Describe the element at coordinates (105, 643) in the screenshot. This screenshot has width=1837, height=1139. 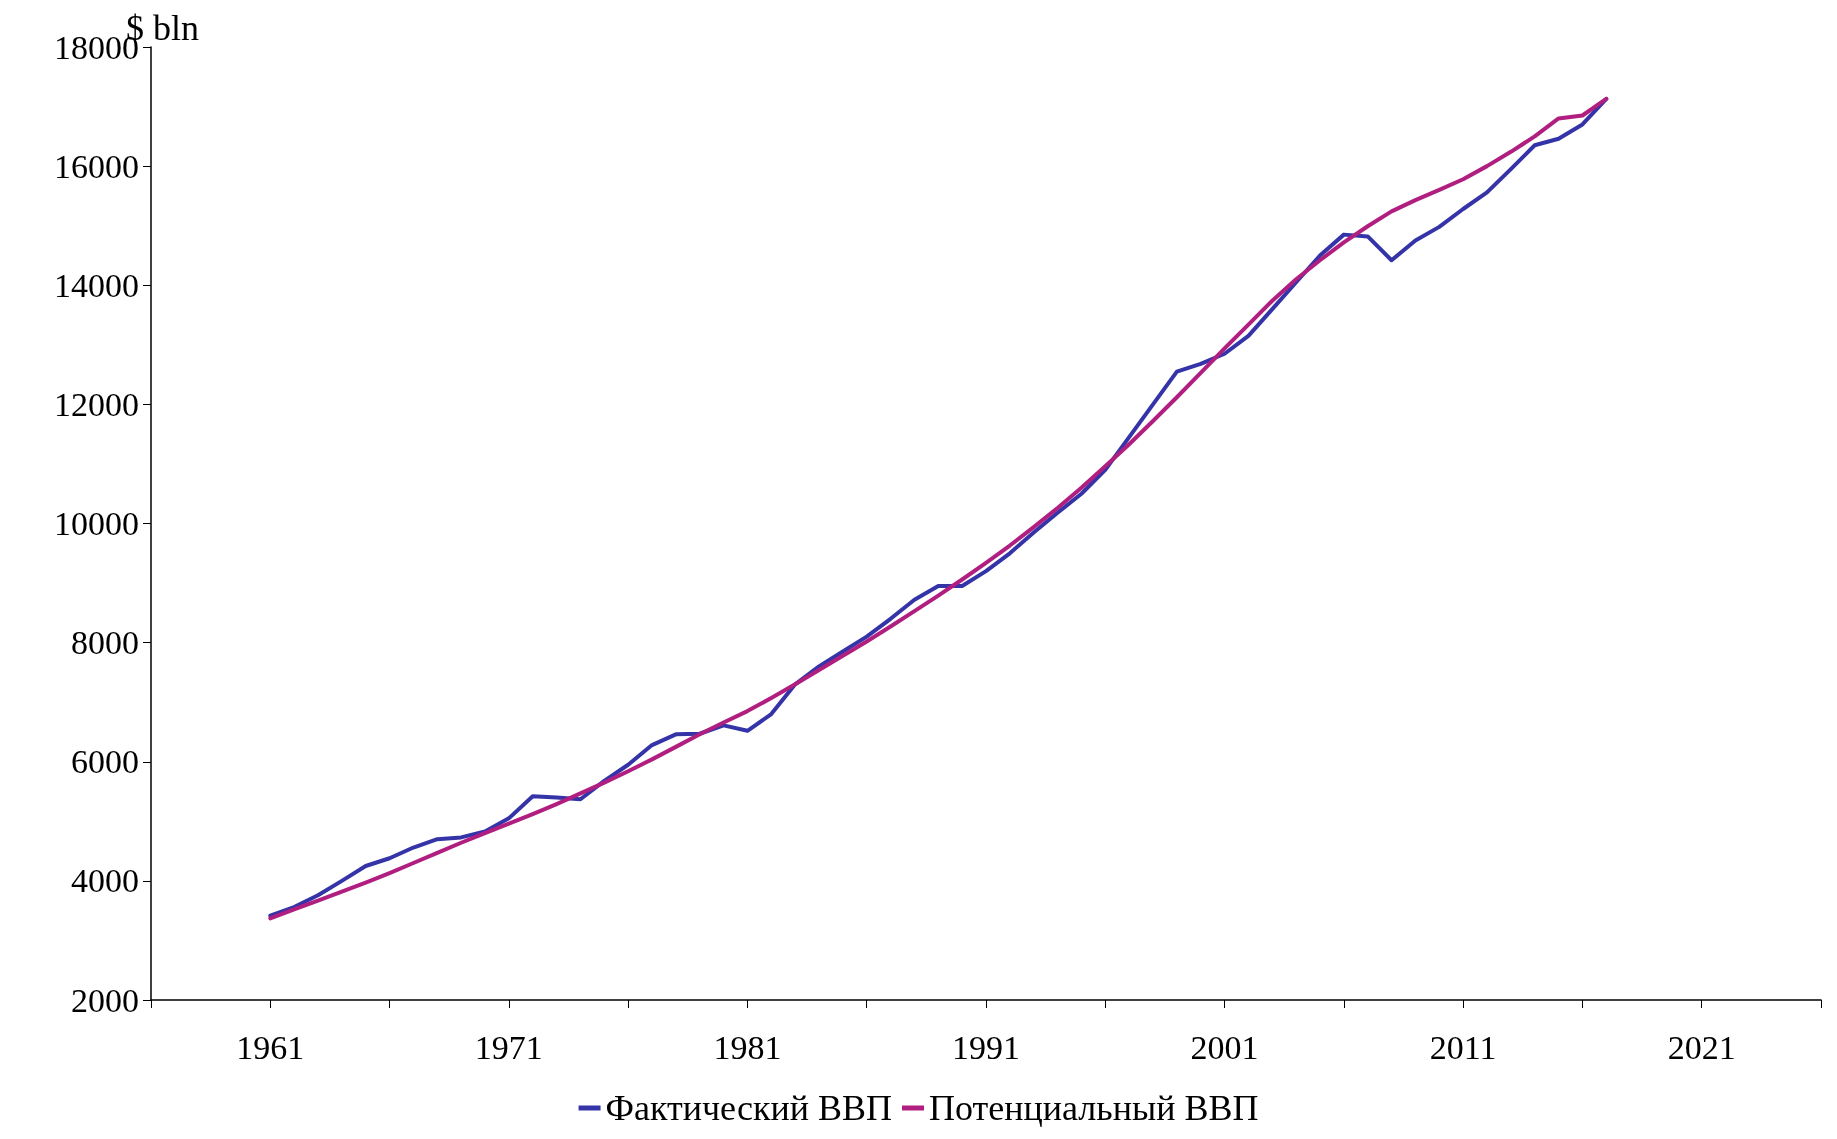
I see `y-tick-label: 8000` at that location.